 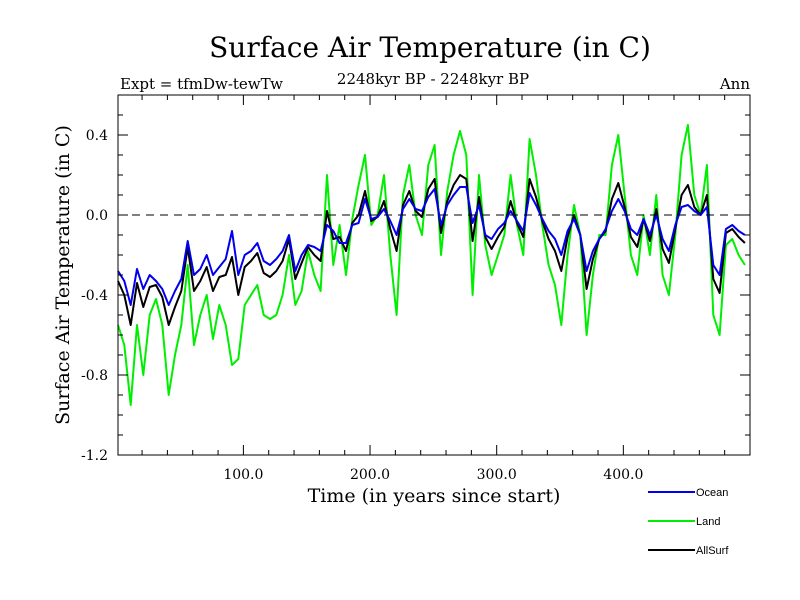 What do you see at coordinates (94, 376) in the screenshot?
I see `y-tick-label: -0.8` at bounding box center [94, 376].